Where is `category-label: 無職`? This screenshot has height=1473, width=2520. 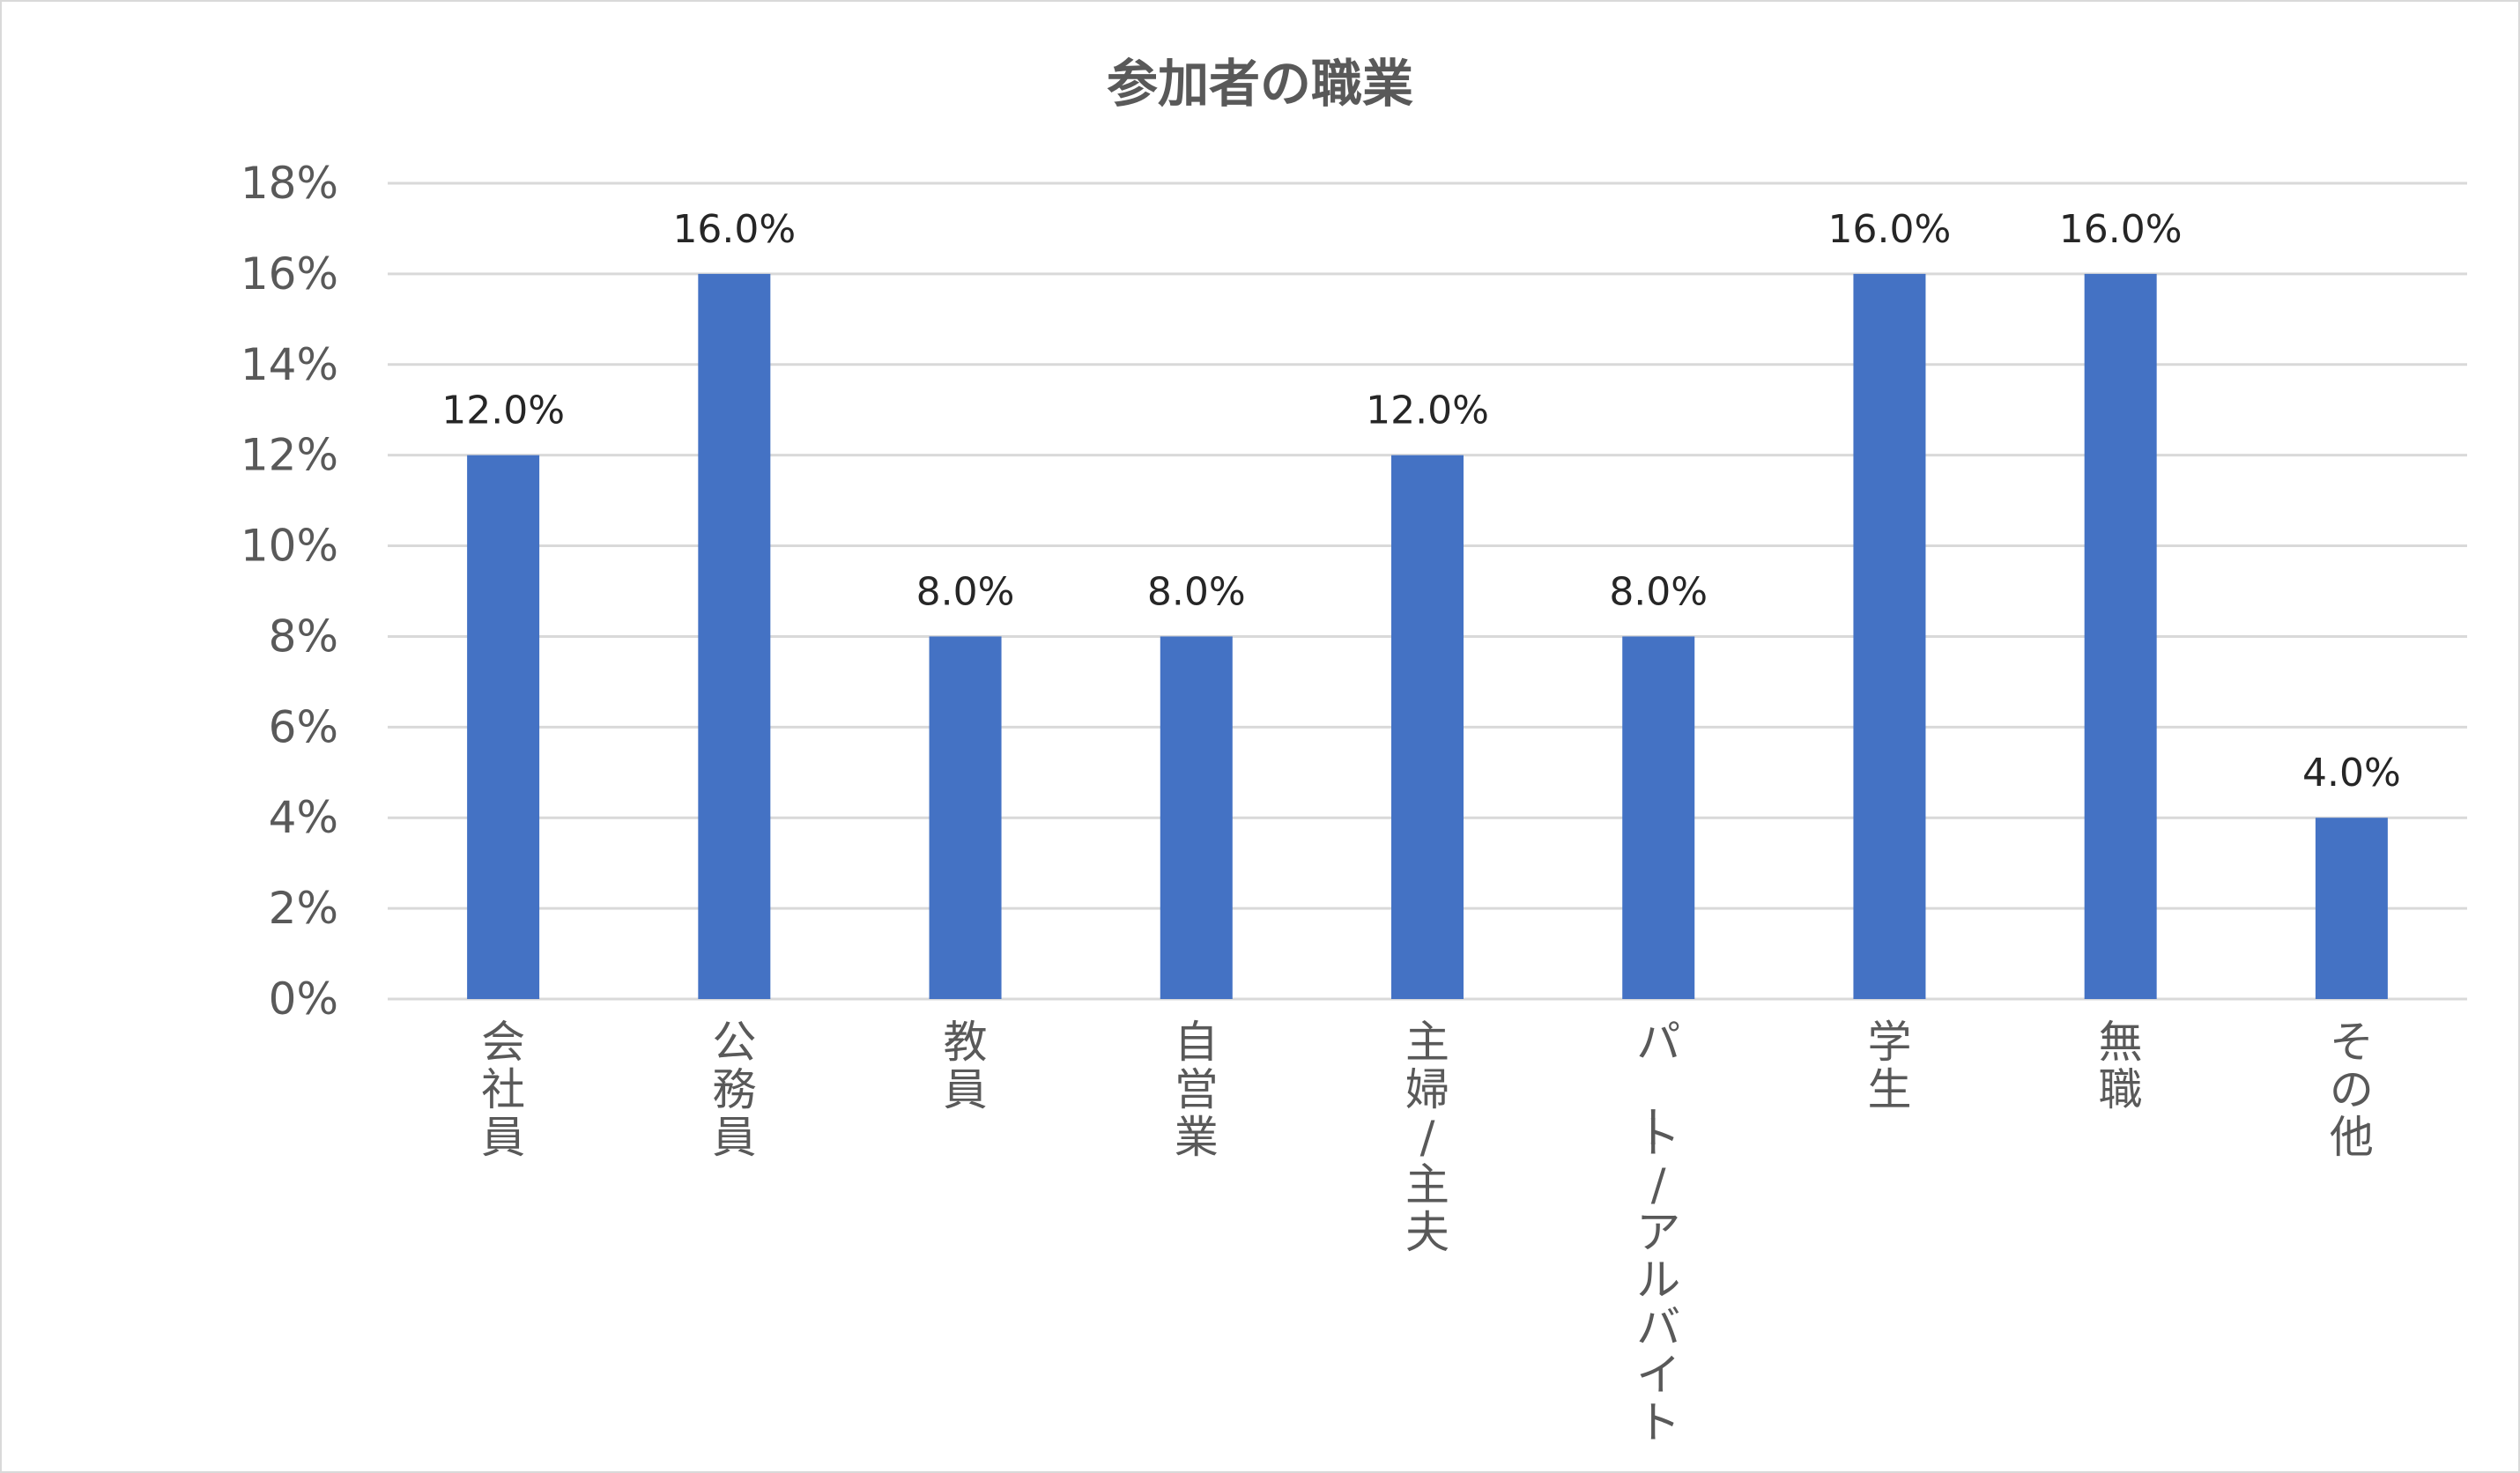
category-label: 無職 is located at coordinates (2121, 1066).